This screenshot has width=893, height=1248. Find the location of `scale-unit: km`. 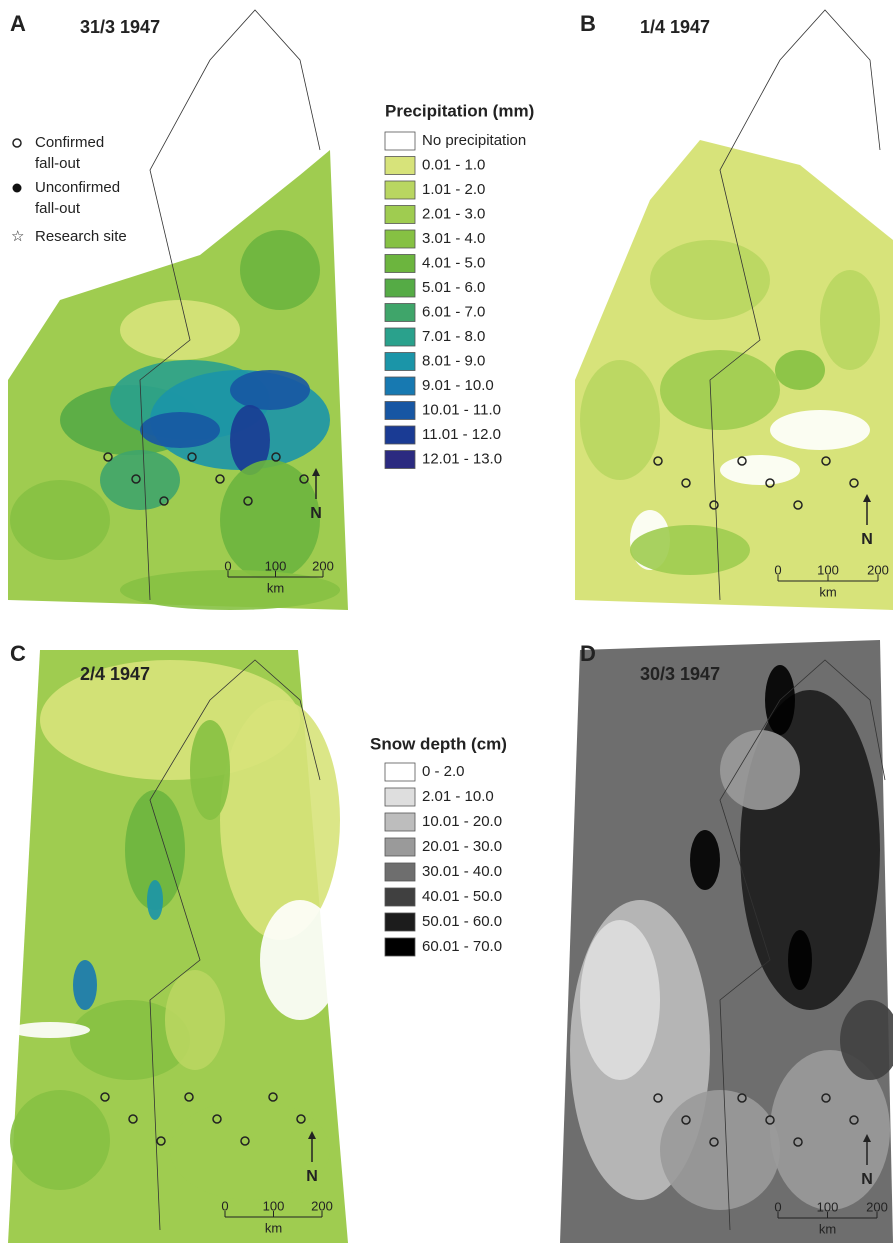

scale-unit: km is located at coordinates (273, 1227).